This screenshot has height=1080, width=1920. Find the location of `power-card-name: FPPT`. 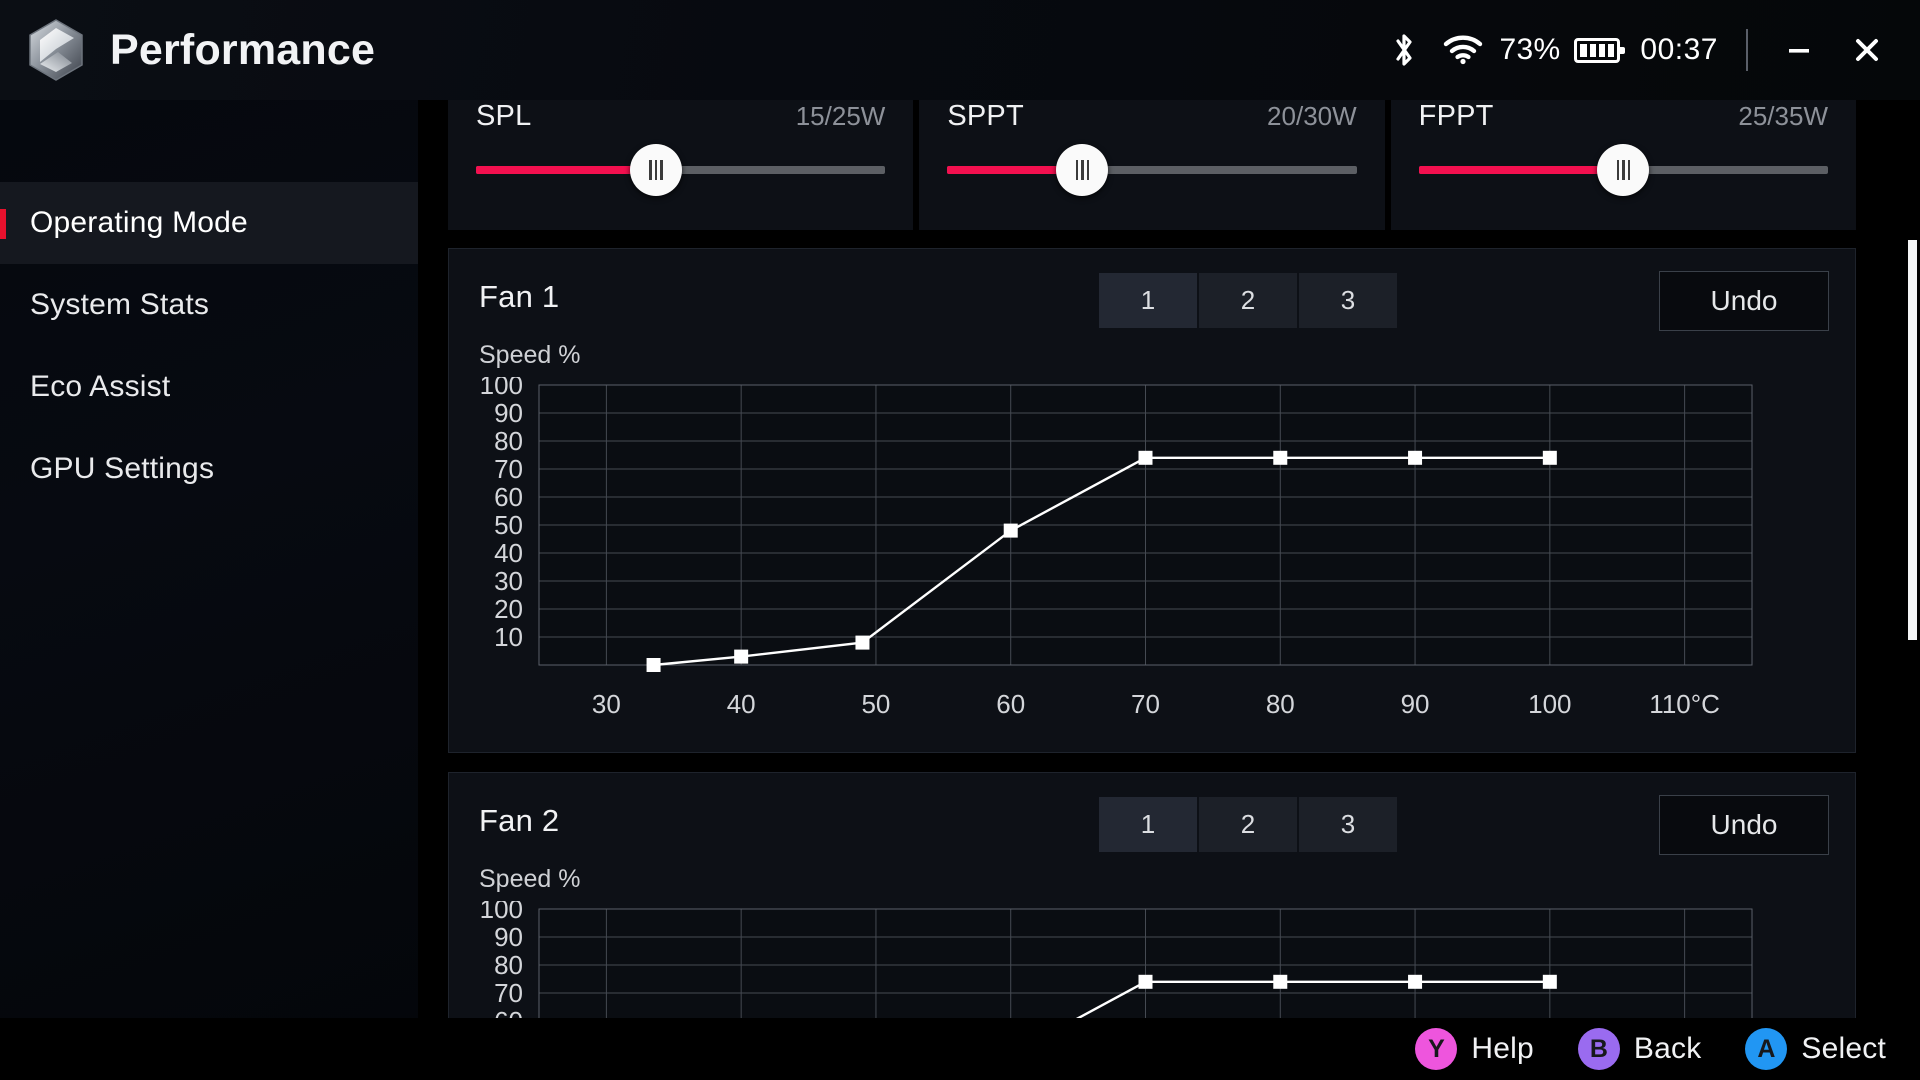

power-card-name: FPPT is located at coordinates (1456, 116).